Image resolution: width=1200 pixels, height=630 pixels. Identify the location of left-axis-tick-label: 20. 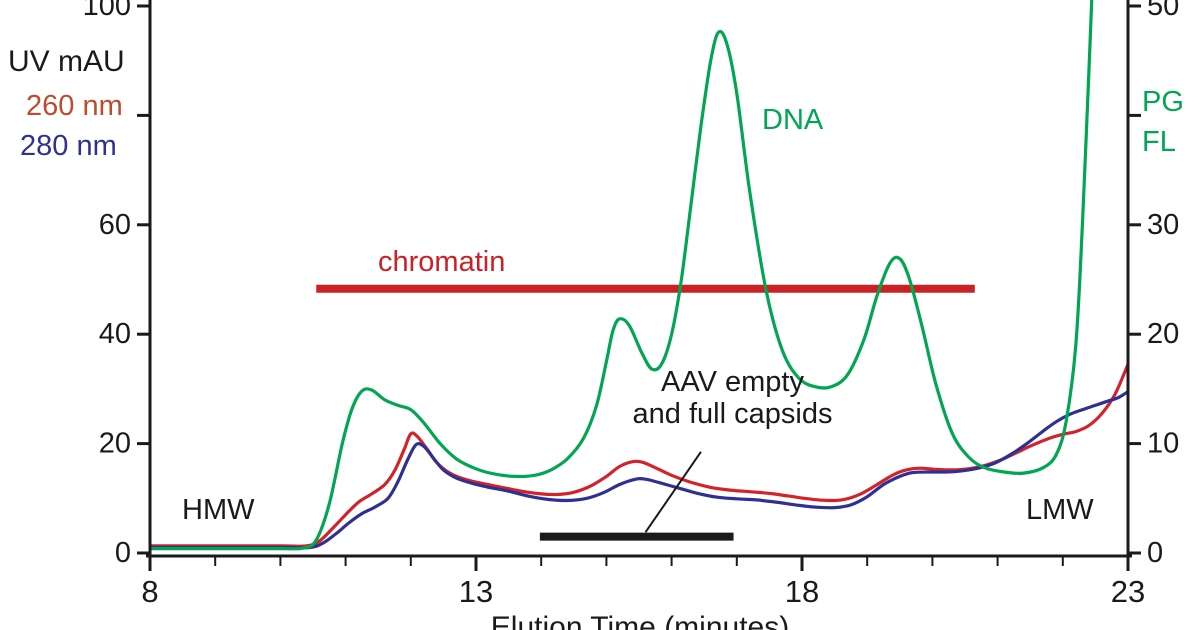
(115, 444).